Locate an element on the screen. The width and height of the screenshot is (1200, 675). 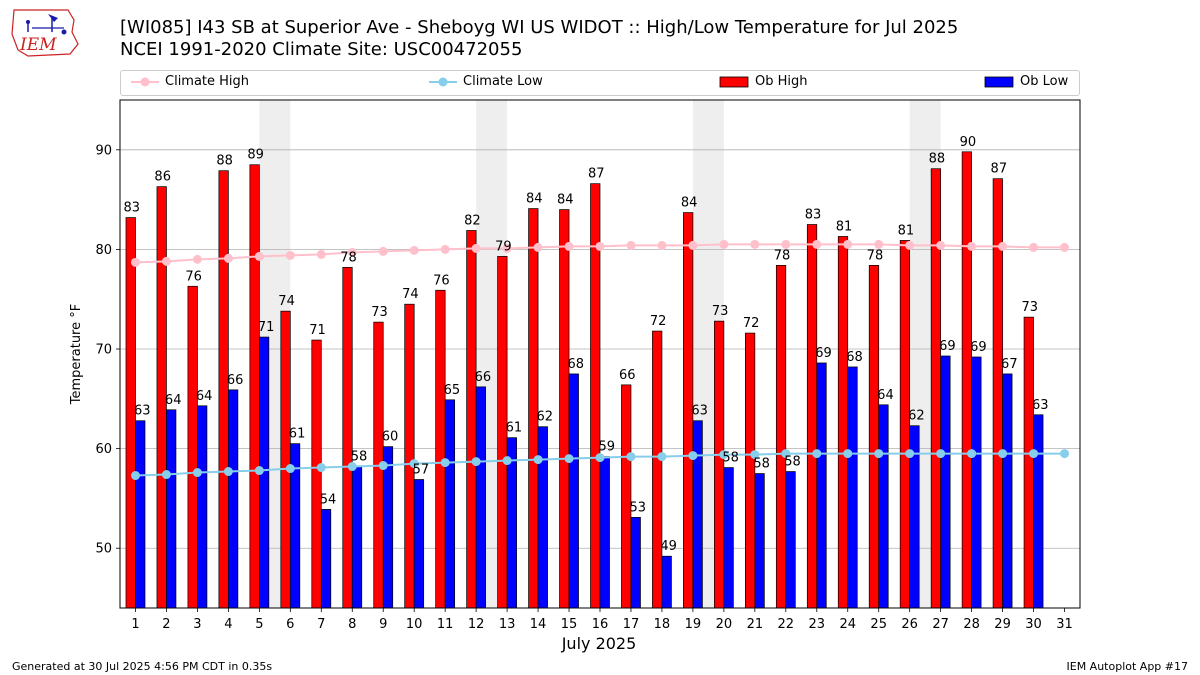
x-tick-label: 4 is located at coordinates (228, 624).